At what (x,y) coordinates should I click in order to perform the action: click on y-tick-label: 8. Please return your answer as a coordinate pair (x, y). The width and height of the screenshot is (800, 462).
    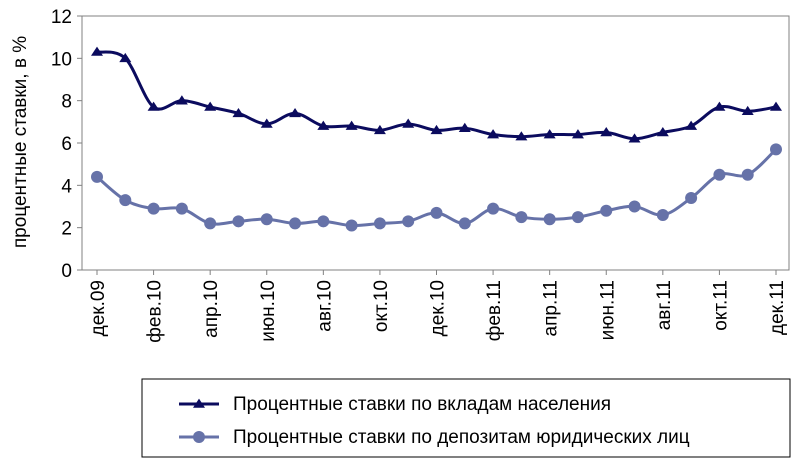
    Looking at the image, I should click on (66, 102).